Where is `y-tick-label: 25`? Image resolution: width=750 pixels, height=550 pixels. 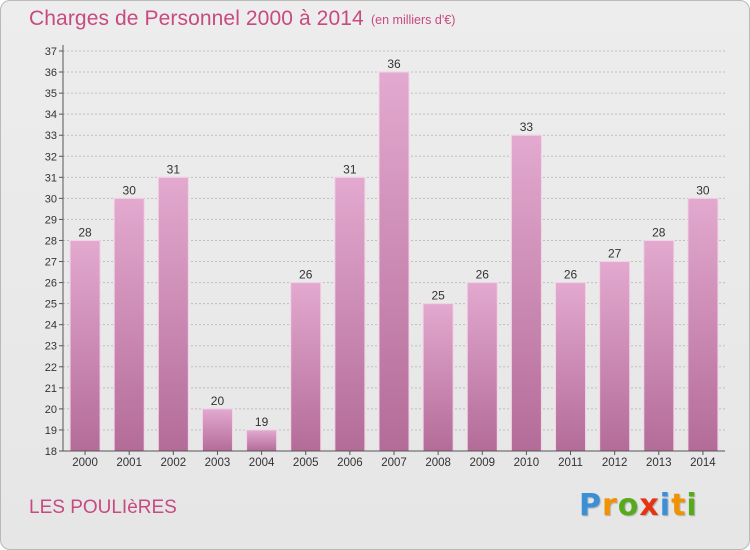 y-tick-label: 25 is located at coordinates (51, 305).